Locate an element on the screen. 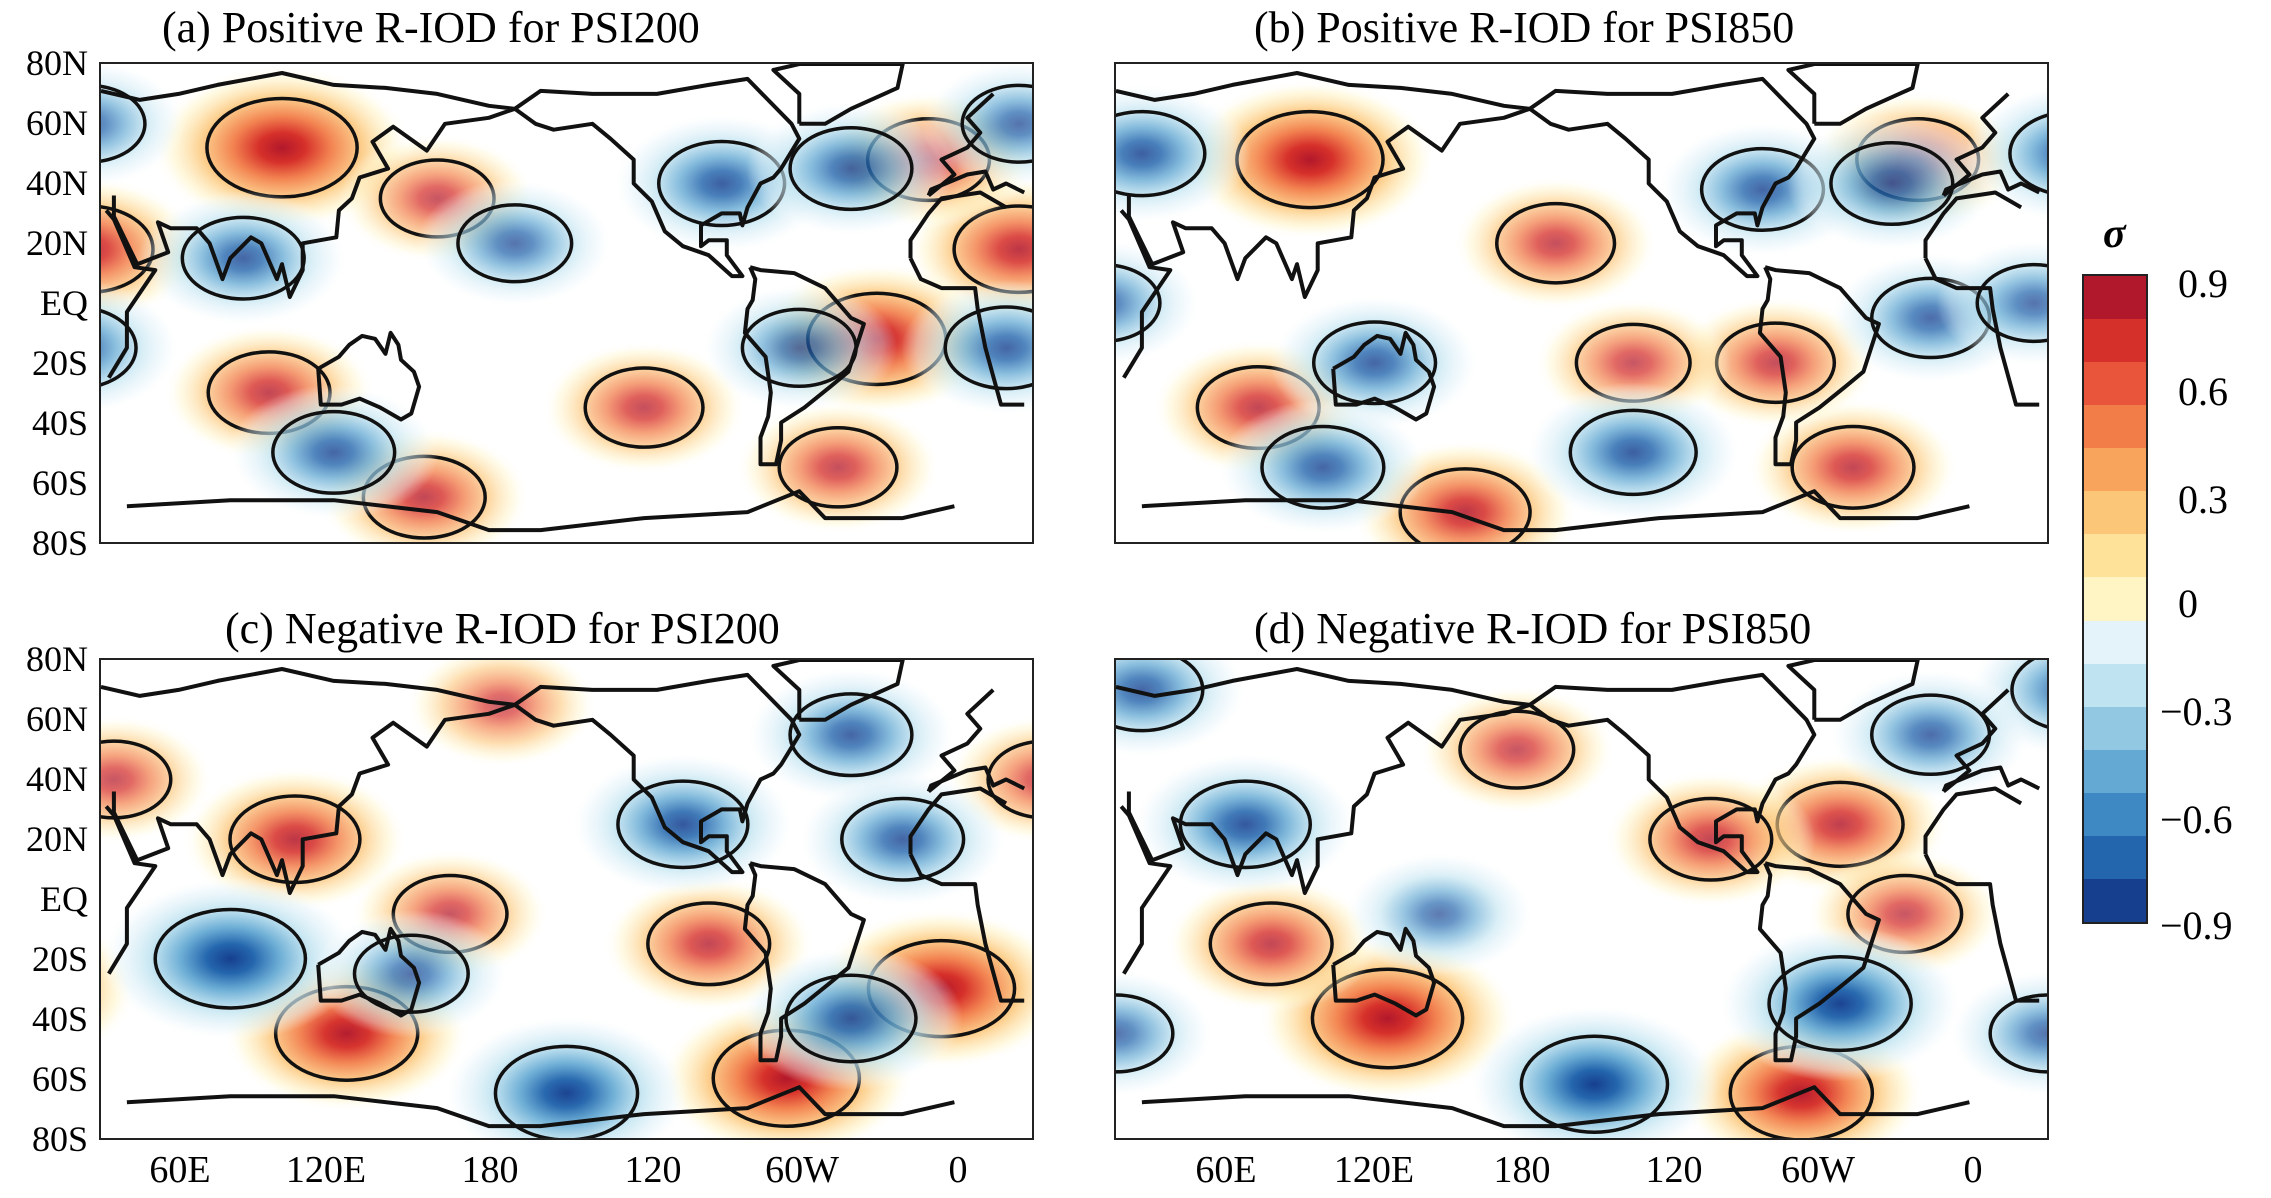  lon-label: 120E is located at coordinates (1374, 1170).